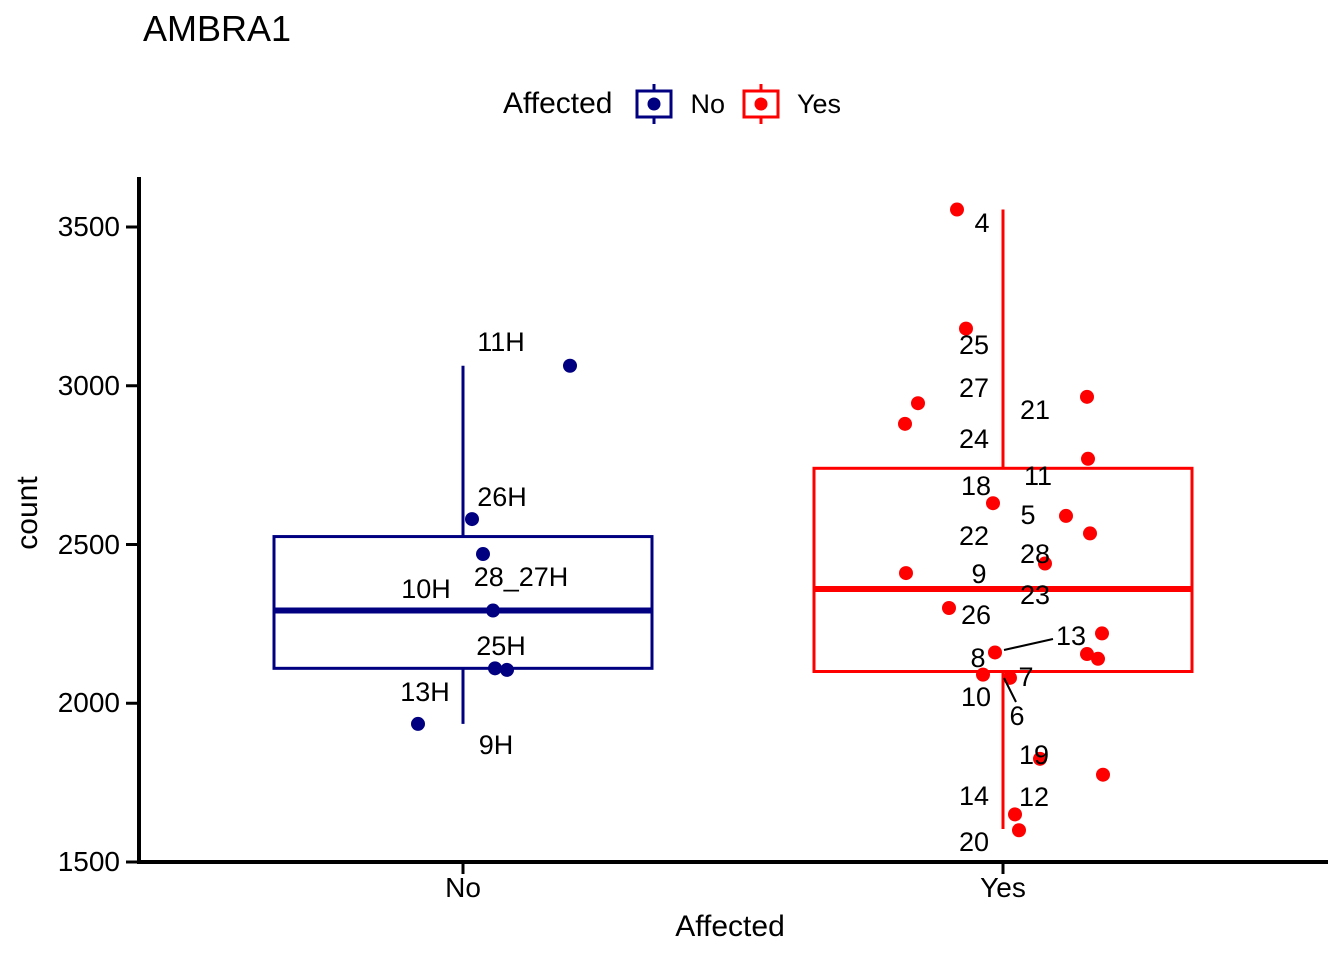 The width and height of the screenshot is (1344, 960). I want to click on y-tick-label: 3500, so click(88, 226).